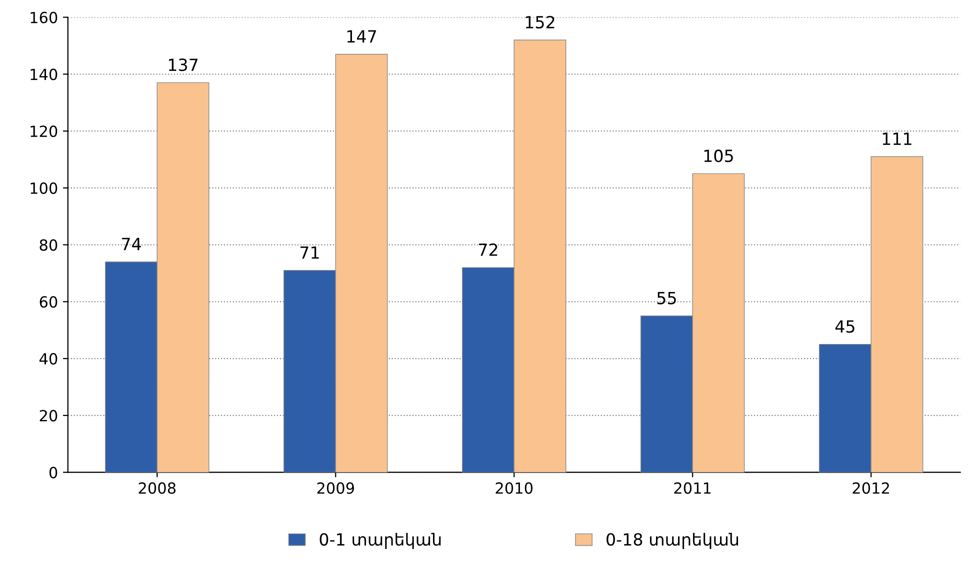 This screenshot has height=576, width=970. What do you see at coordinates (488, 249) in the screenshot?
I see `data-label: 72` at bounding box center [488, 249].